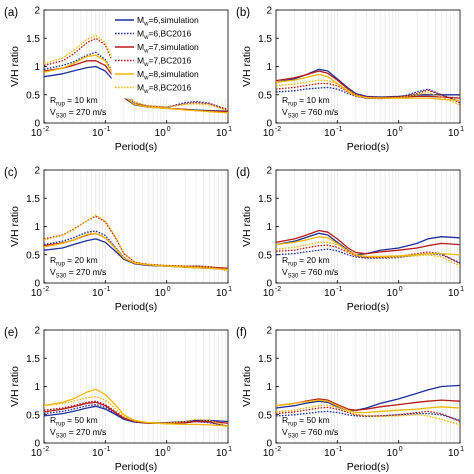 This screenshot has height=474, width=474. Describe the element at coordinates (168, 48) in the screenshot. I see `legend-entry-label: Mw=7,simulation` at that location.